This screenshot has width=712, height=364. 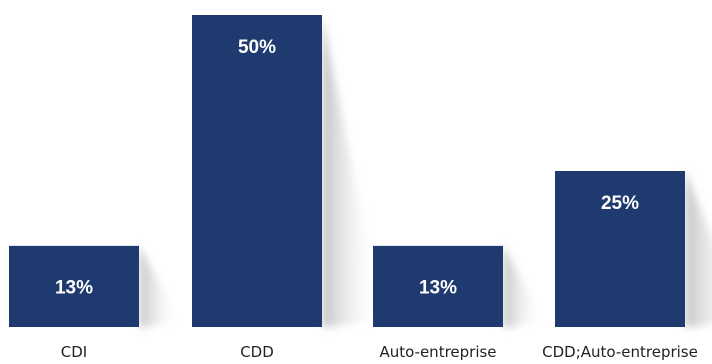 What do you see at coordinates (620, 249) in the screenshot?
I see `bar-cdd-auto-entreprise` at bounding box center [620, 249].